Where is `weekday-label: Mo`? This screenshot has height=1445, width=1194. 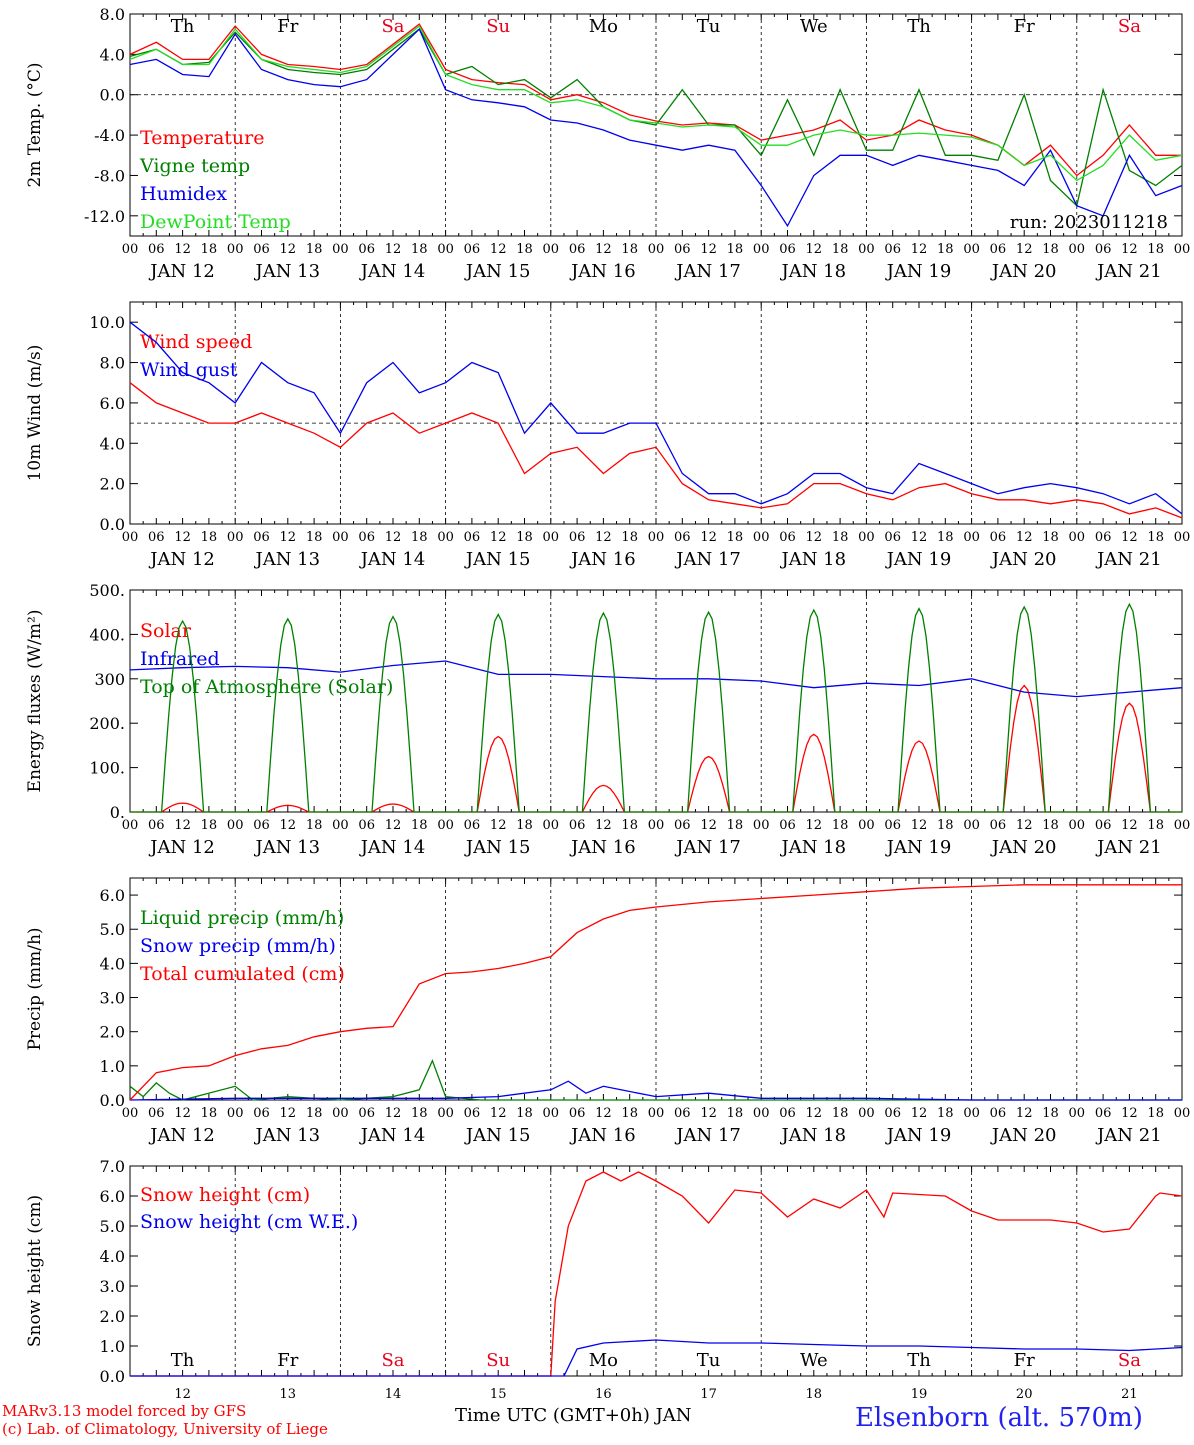
weekday-label: Mo is located at coordinates (603, 26).